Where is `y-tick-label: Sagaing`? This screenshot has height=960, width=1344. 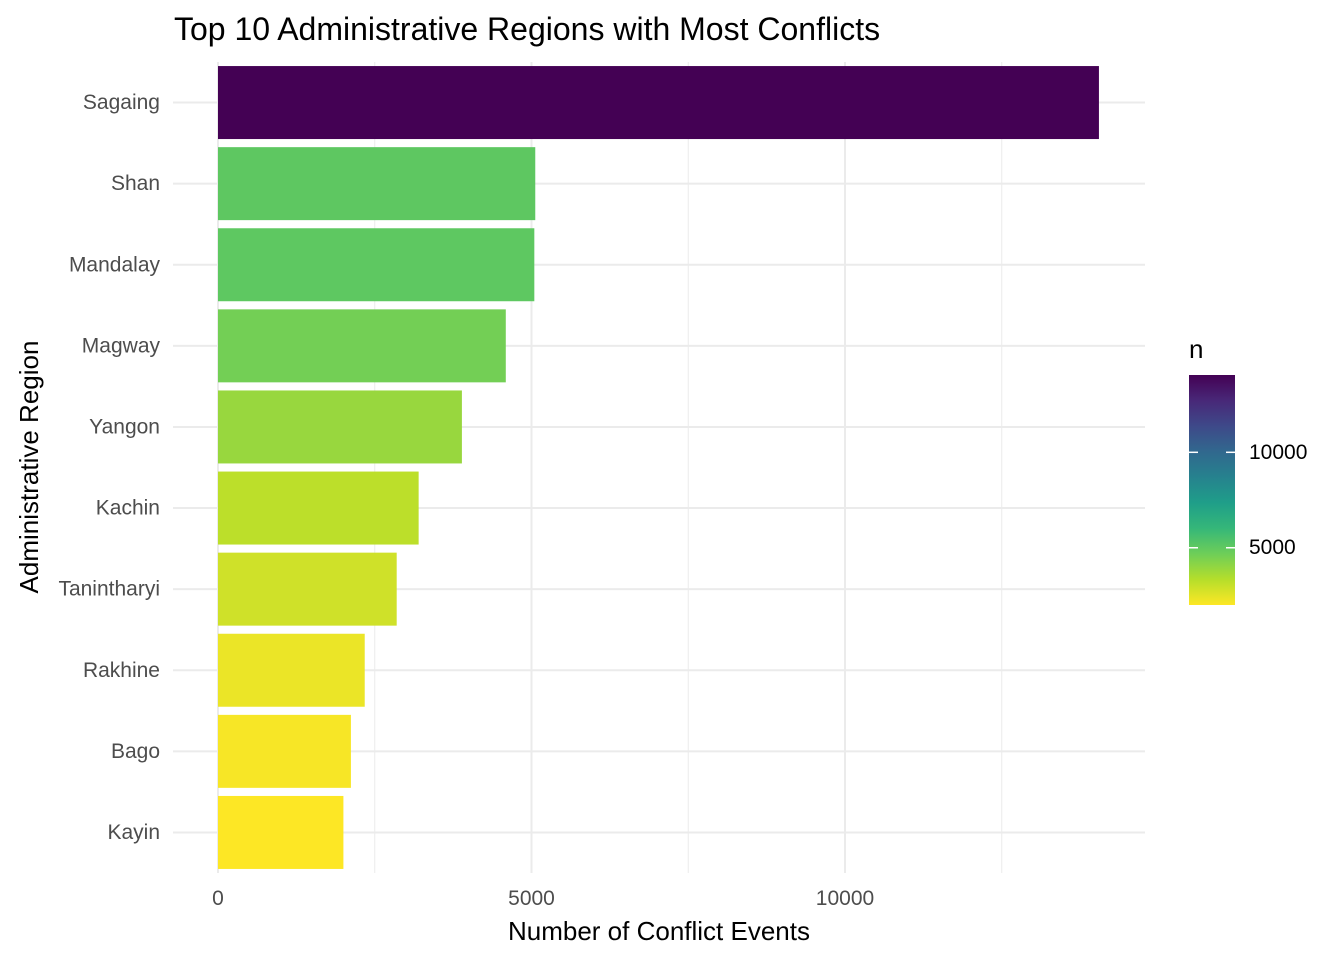
y-tick-label: Sagaing is located at coordinates (121, 102).